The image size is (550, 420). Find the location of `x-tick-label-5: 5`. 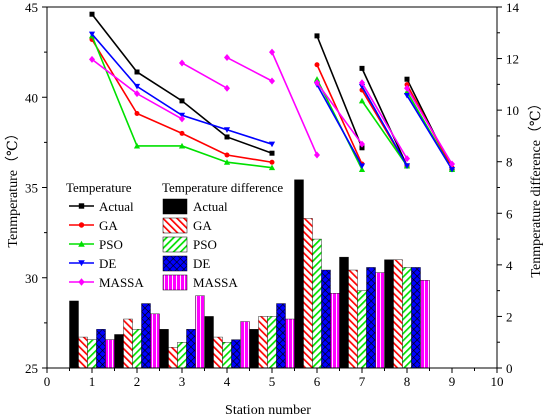

x-tick-label-5: 5 is located at coordinates (272, 381).